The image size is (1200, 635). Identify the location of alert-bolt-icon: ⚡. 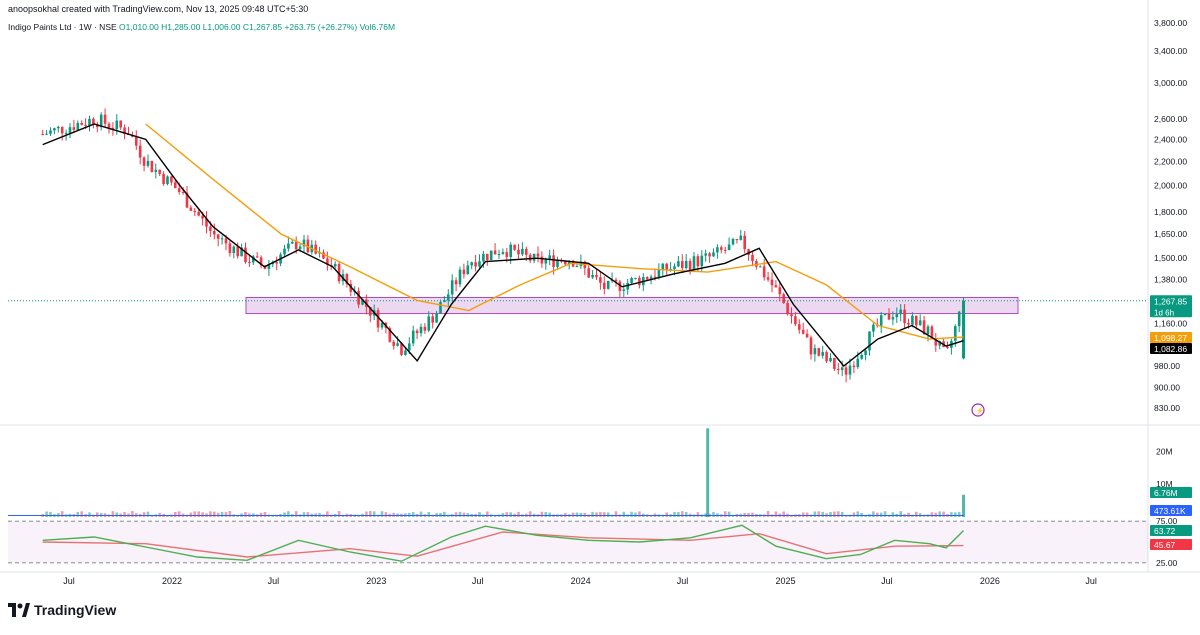
(980, 410).